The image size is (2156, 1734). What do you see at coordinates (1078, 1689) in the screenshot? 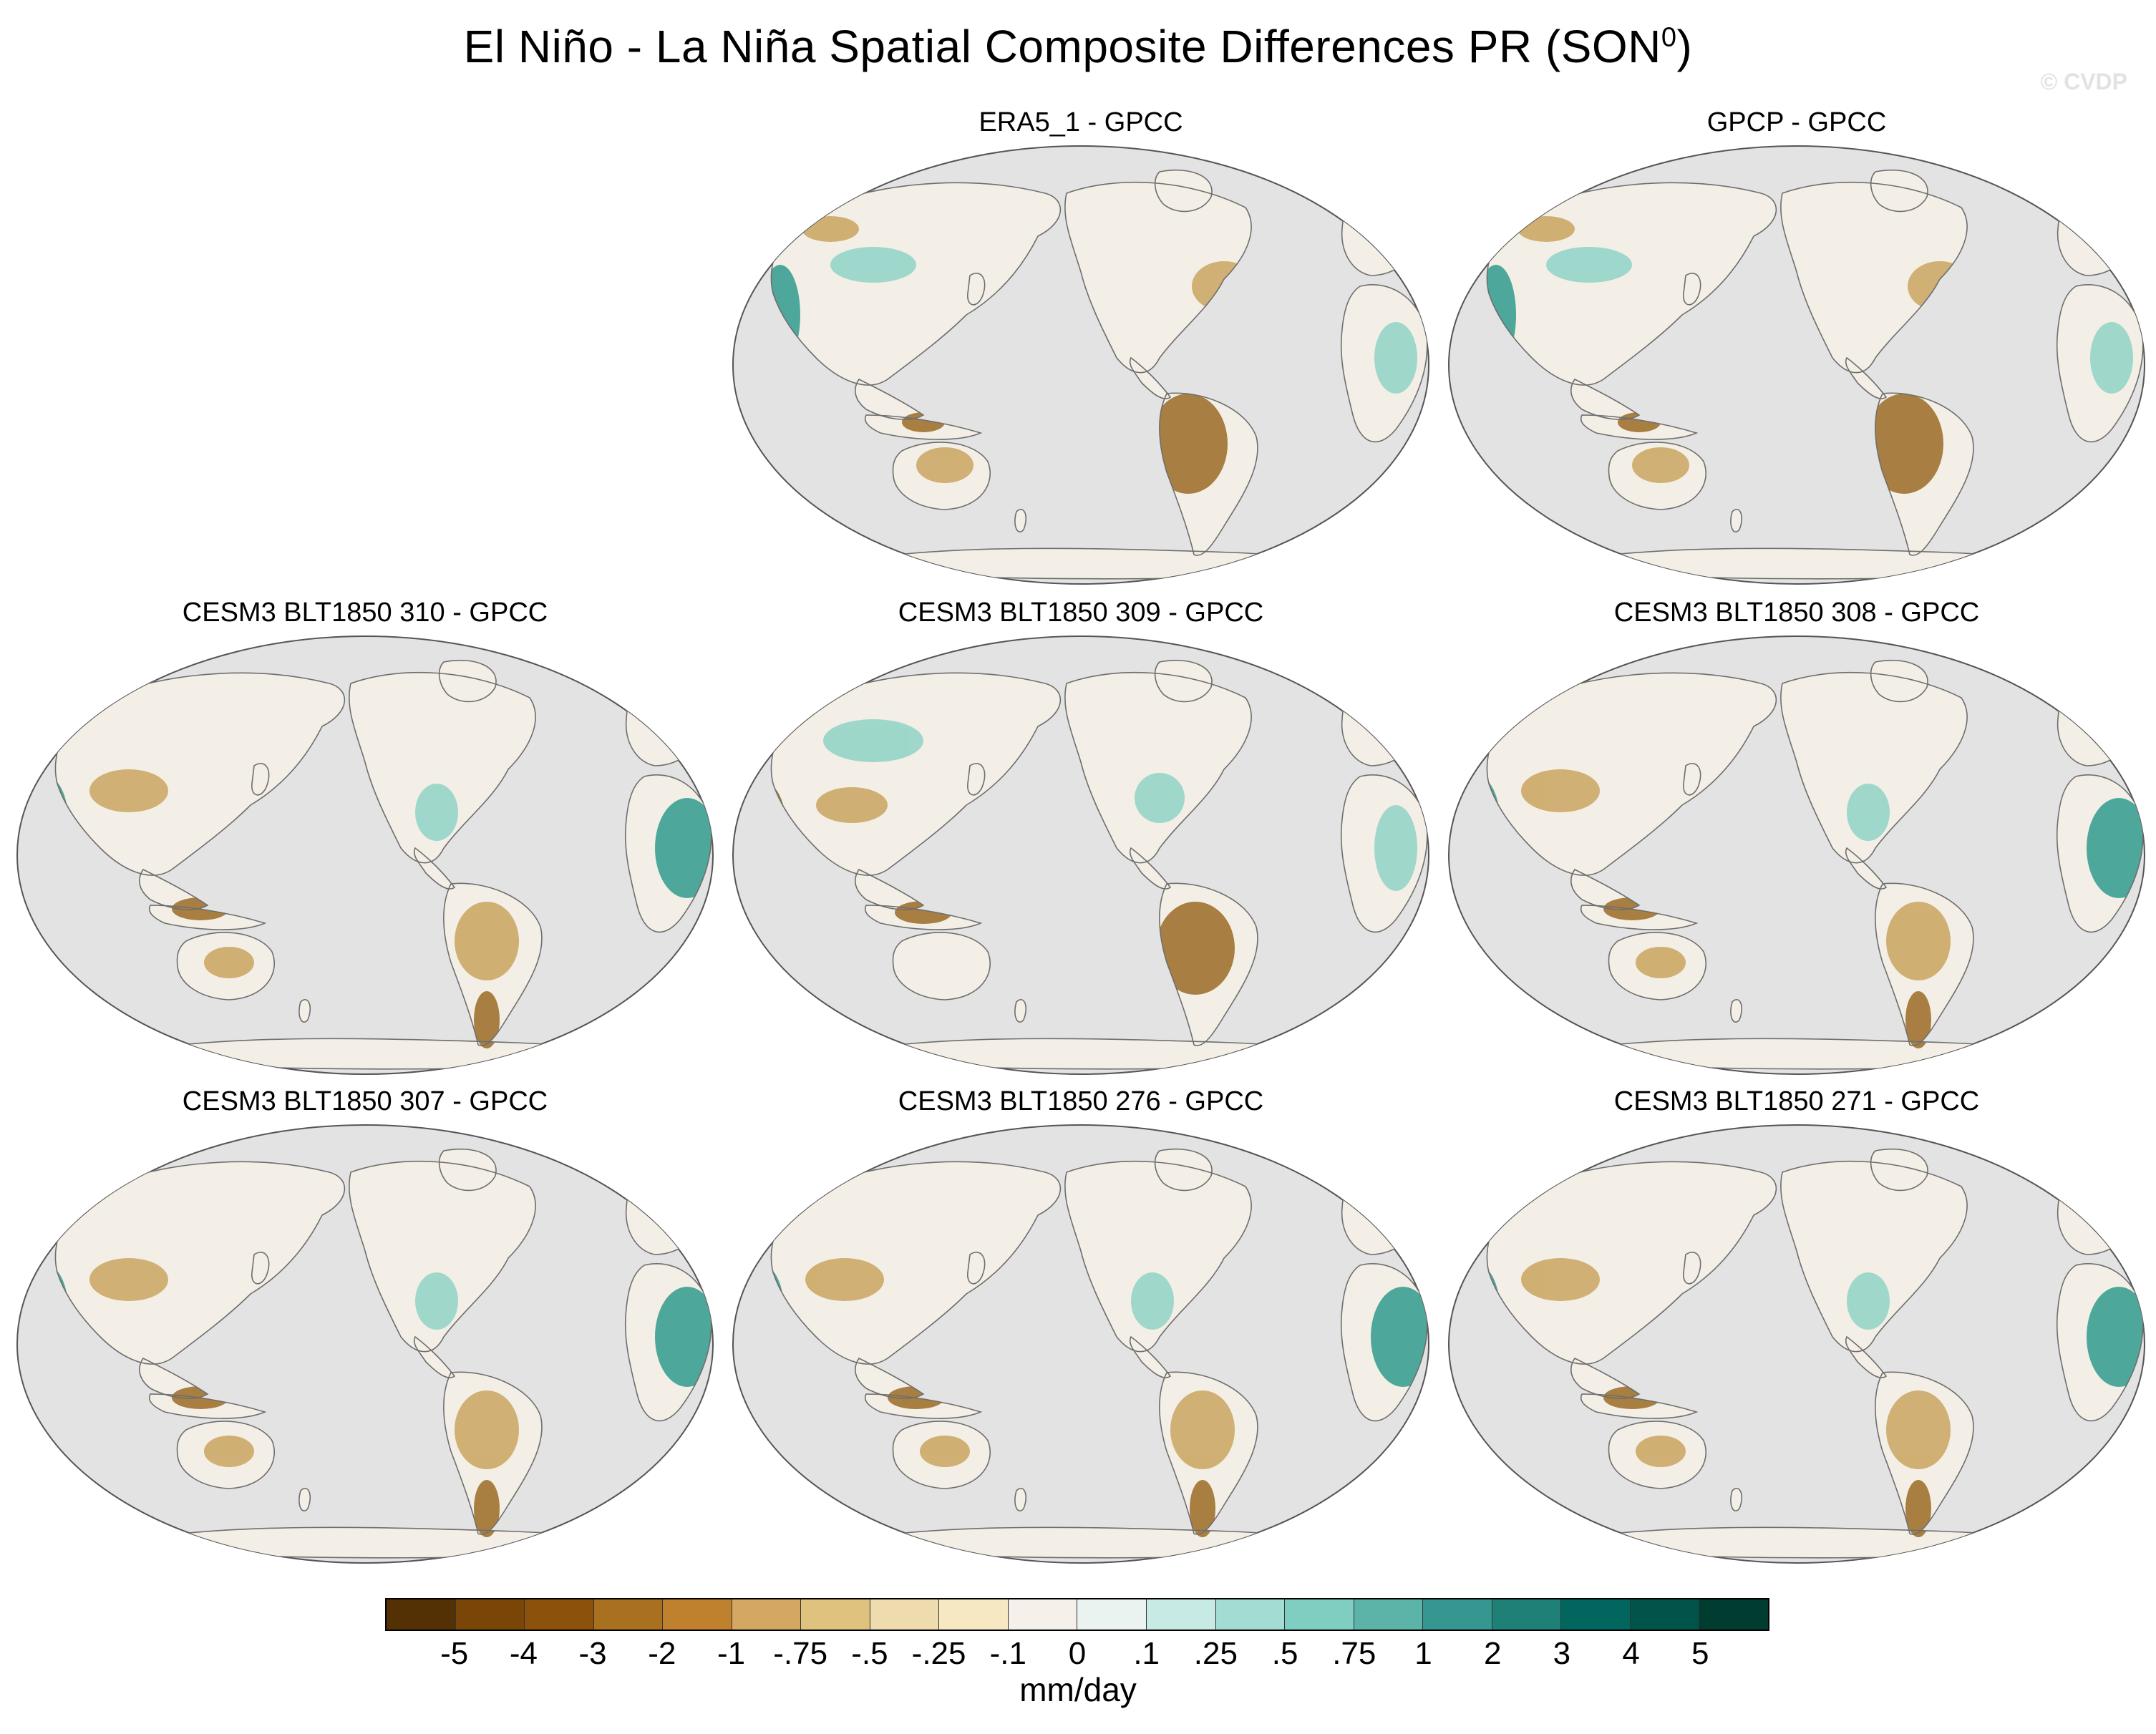
I see `colorbar-units: mm/day` at bounding box center [1078, 1689].